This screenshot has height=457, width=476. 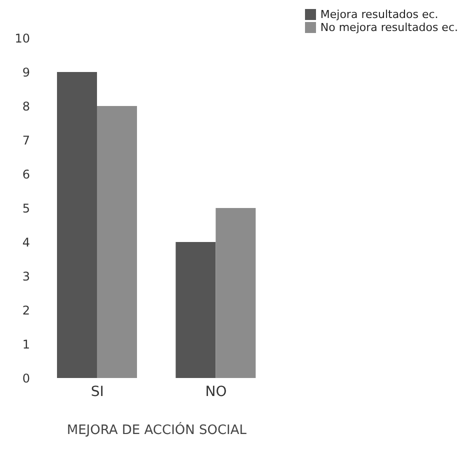 What do you see at coordinates (26, 344) in the screenshot?
I see `y-tick-label: 1` at bounding box center [26, 344].